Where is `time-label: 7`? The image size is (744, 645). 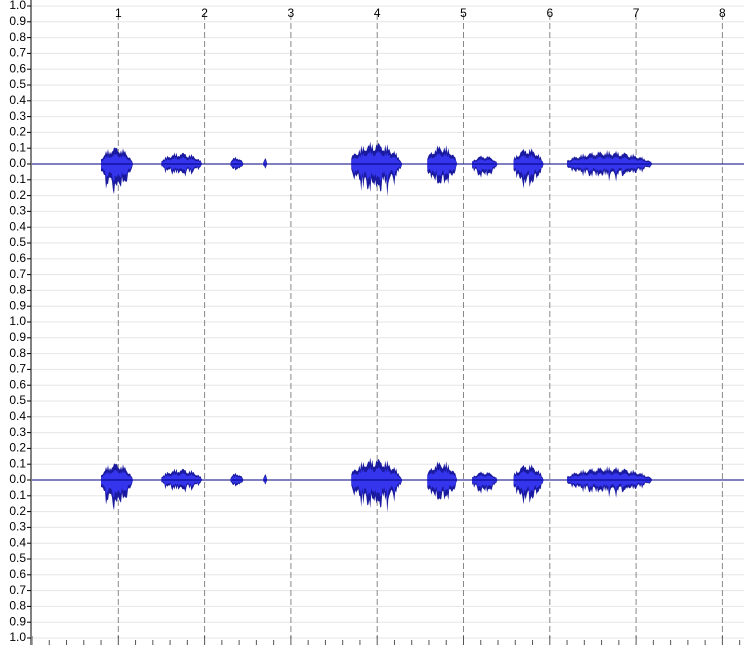 time-label: 7 is located at coordinates (636, 13).